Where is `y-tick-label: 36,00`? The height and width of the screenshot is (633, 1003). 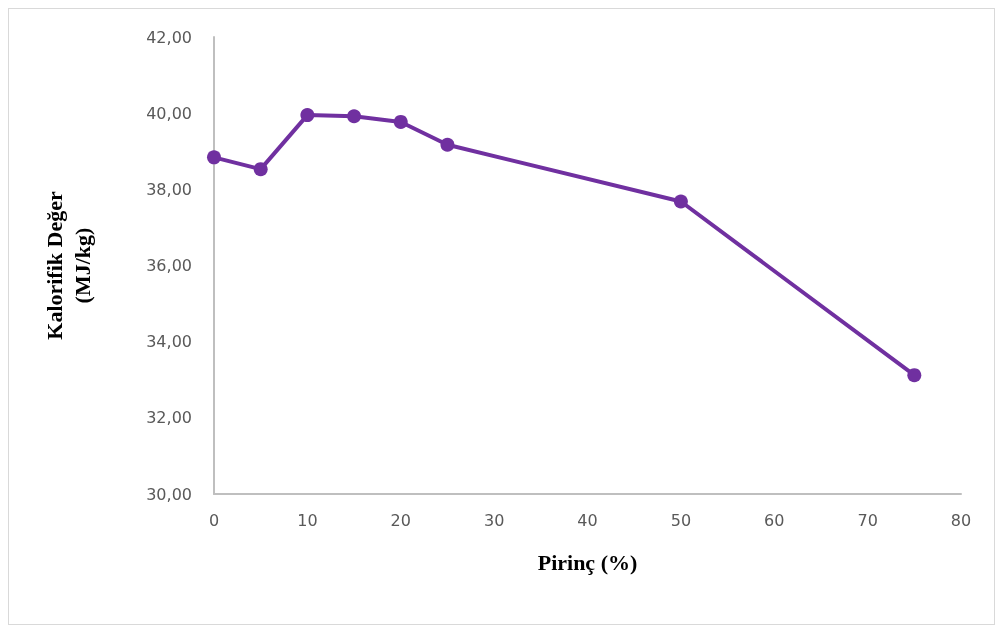 y-tick-label: 36,00 is located at coordinates (169, 265).